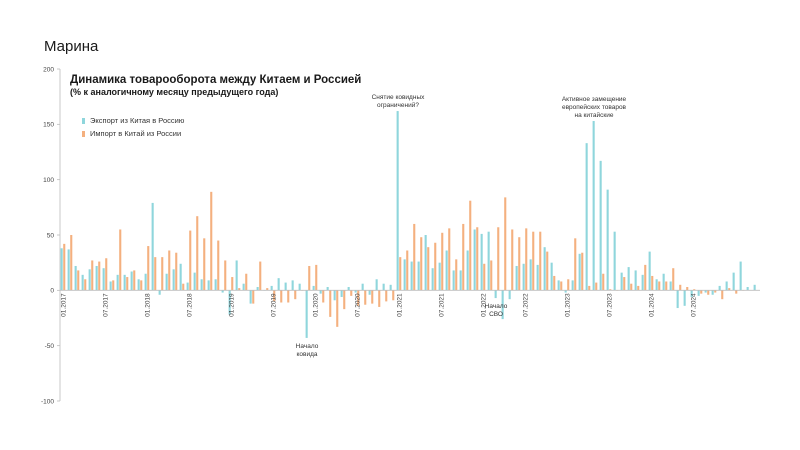 The width and height of the screenshot is (800, 450). What do you see at coordinates (594, 107) in the screenshot?
I see `annotation-label: европейских товаров` at bounding box center [594, 107].